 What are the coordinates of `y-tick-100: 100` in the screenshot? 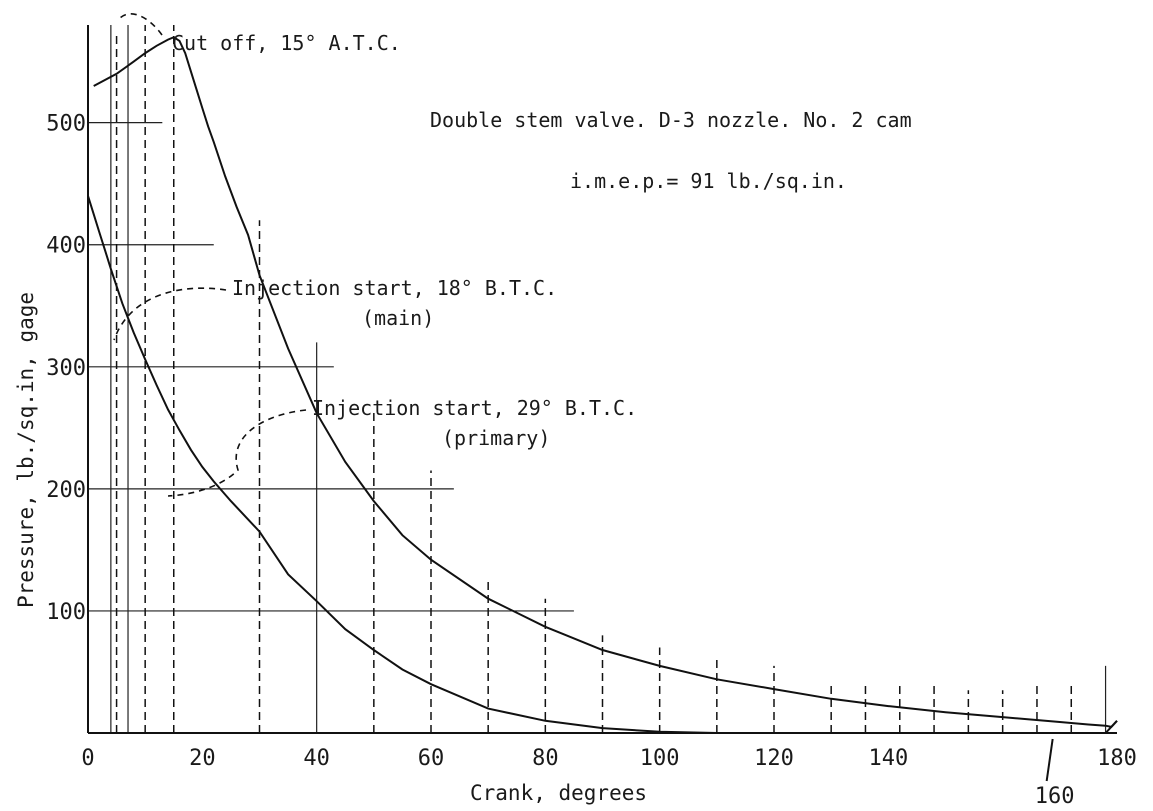 It's located at (66, 612).